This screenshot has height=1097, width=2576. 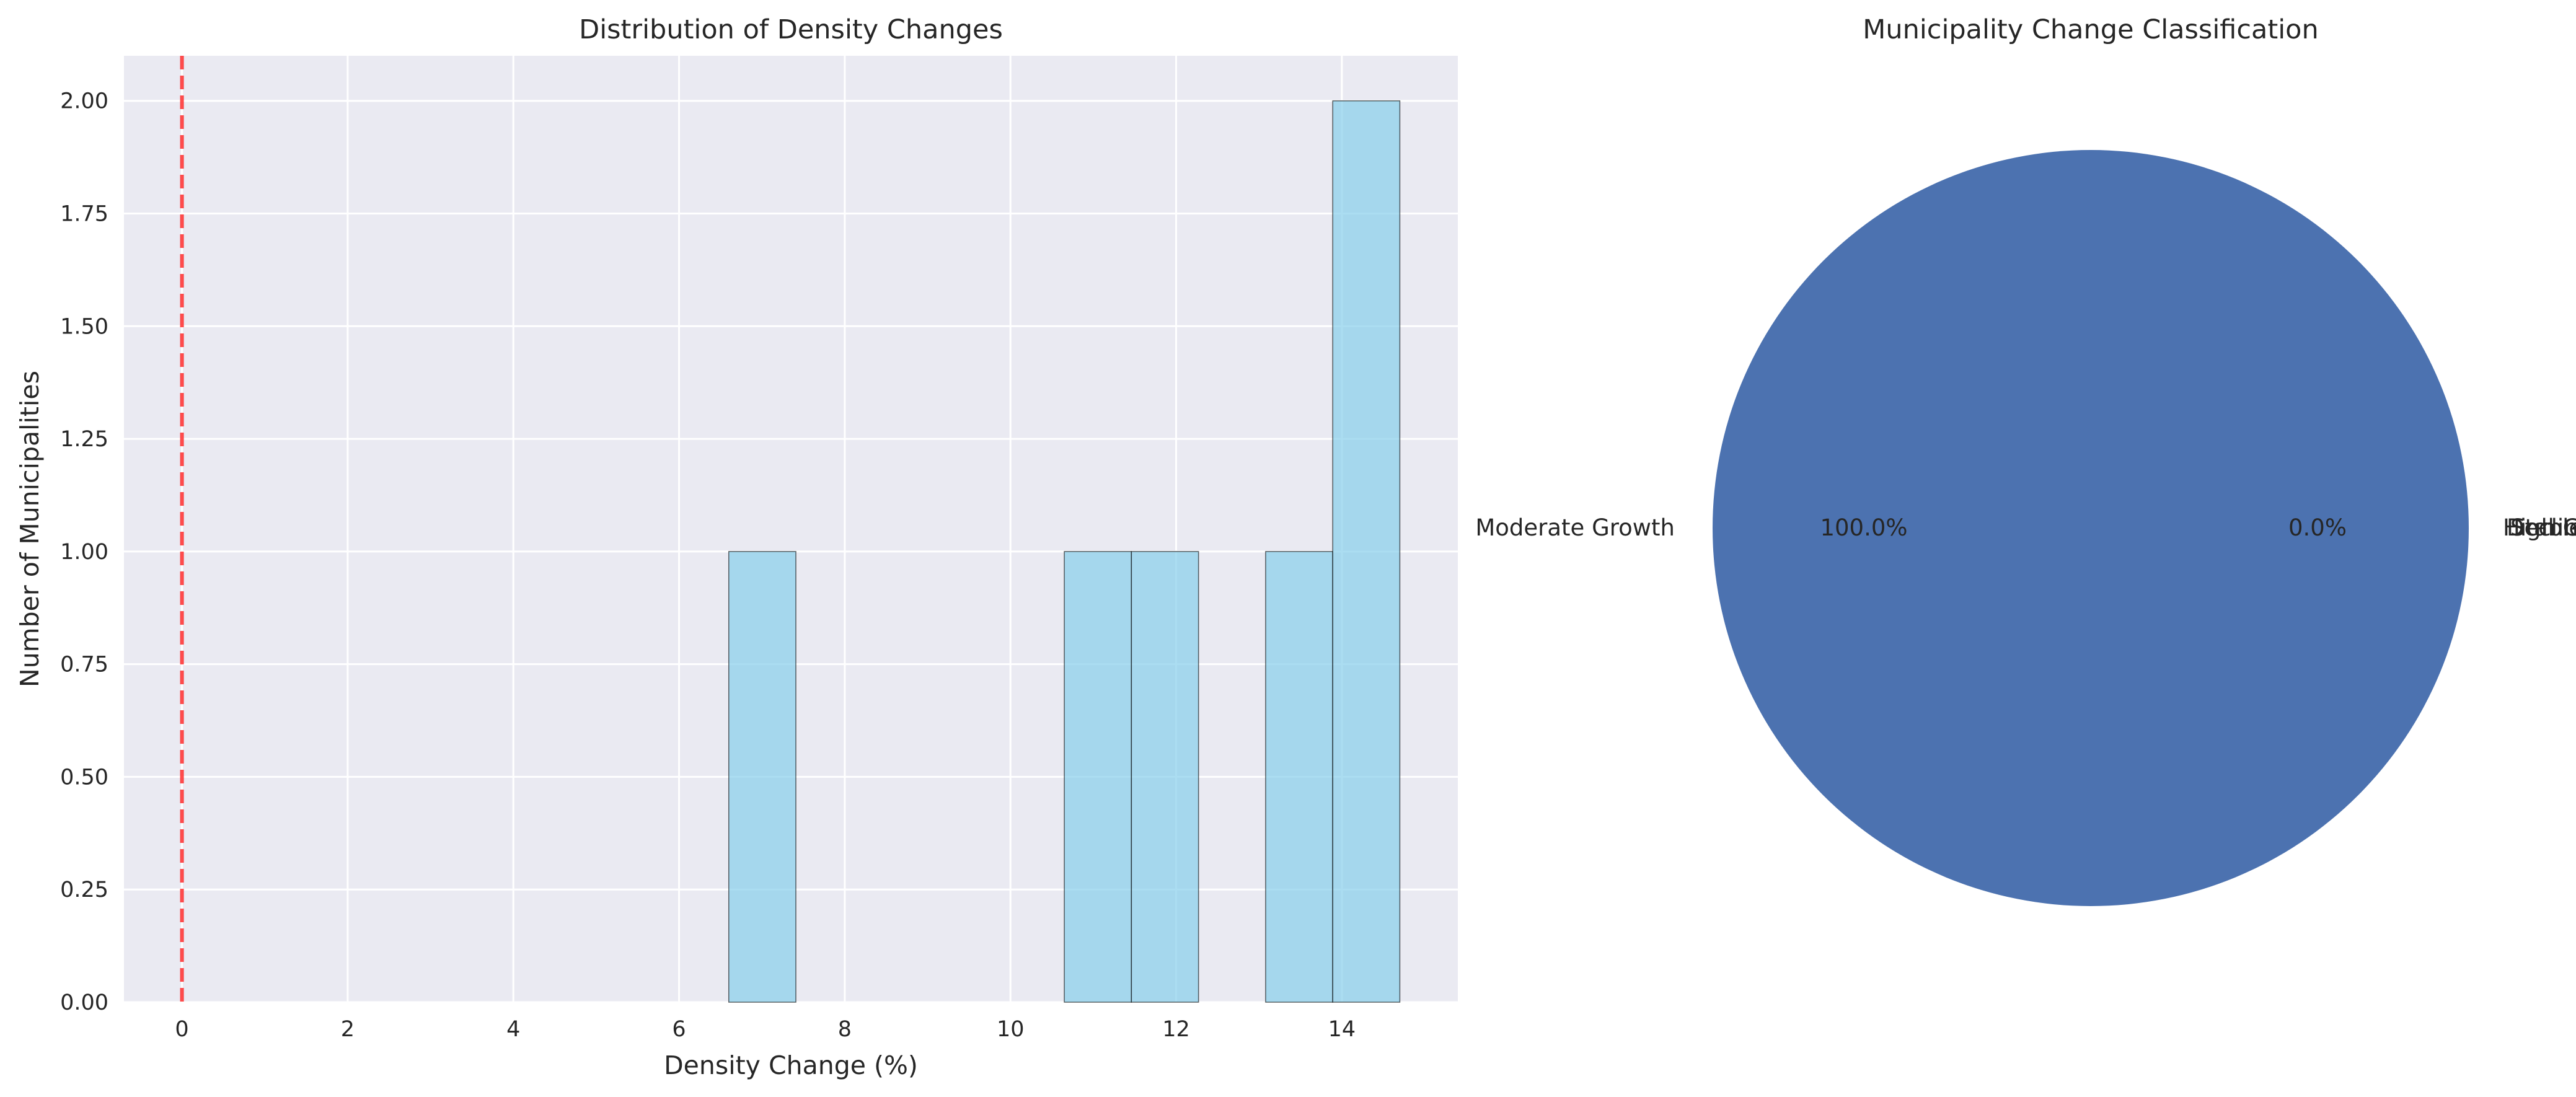 What do you see at coordinates (84, 890) in the screenshot?
I see `y-tick-label: 0.25` at bounding box center [84, 890].